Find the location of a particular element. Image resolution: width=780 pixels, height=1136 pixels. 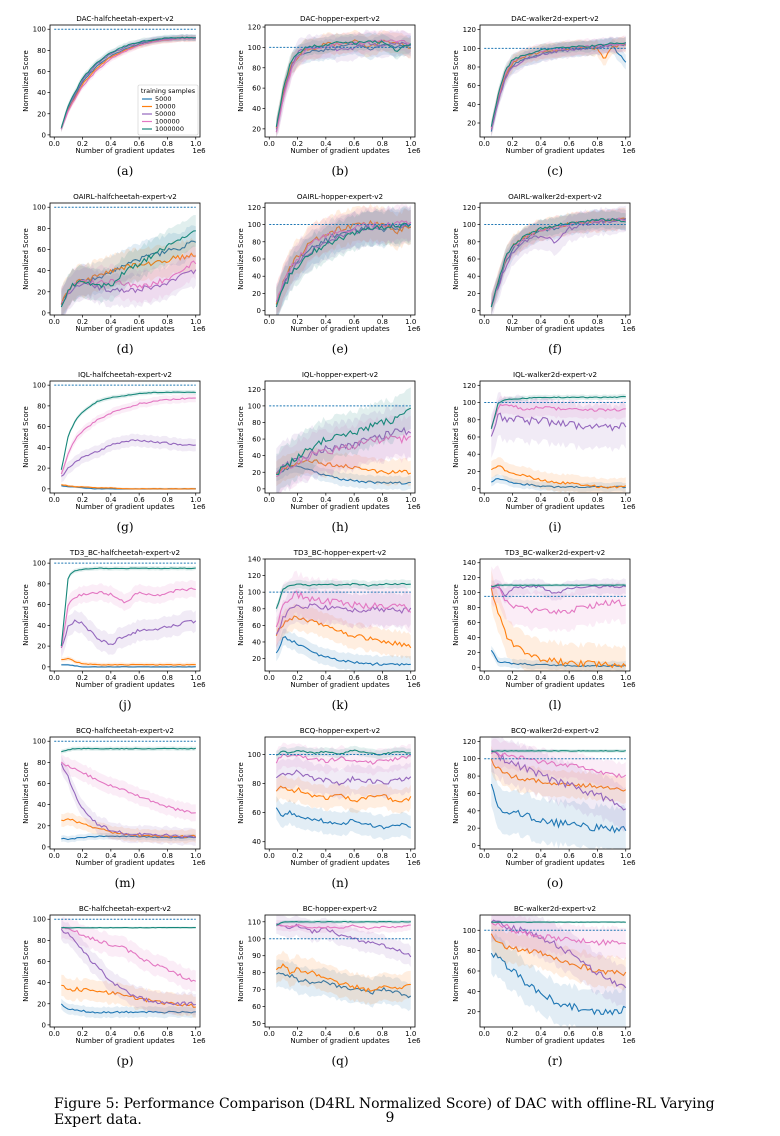

plot-frame is located at coordinates (555, 81).